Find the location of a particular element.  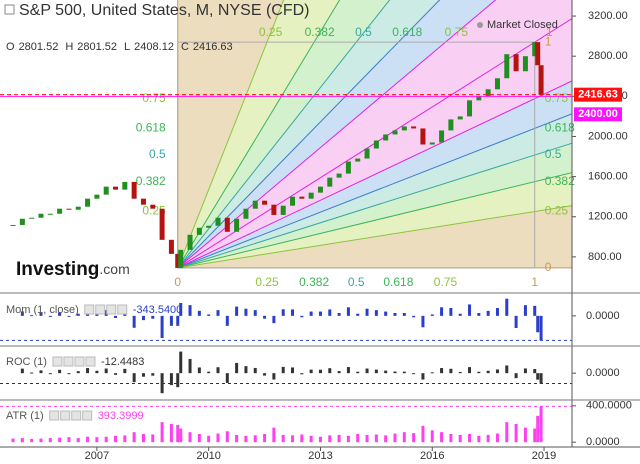

ohlc-label: O is located at coordinates (10, 47).